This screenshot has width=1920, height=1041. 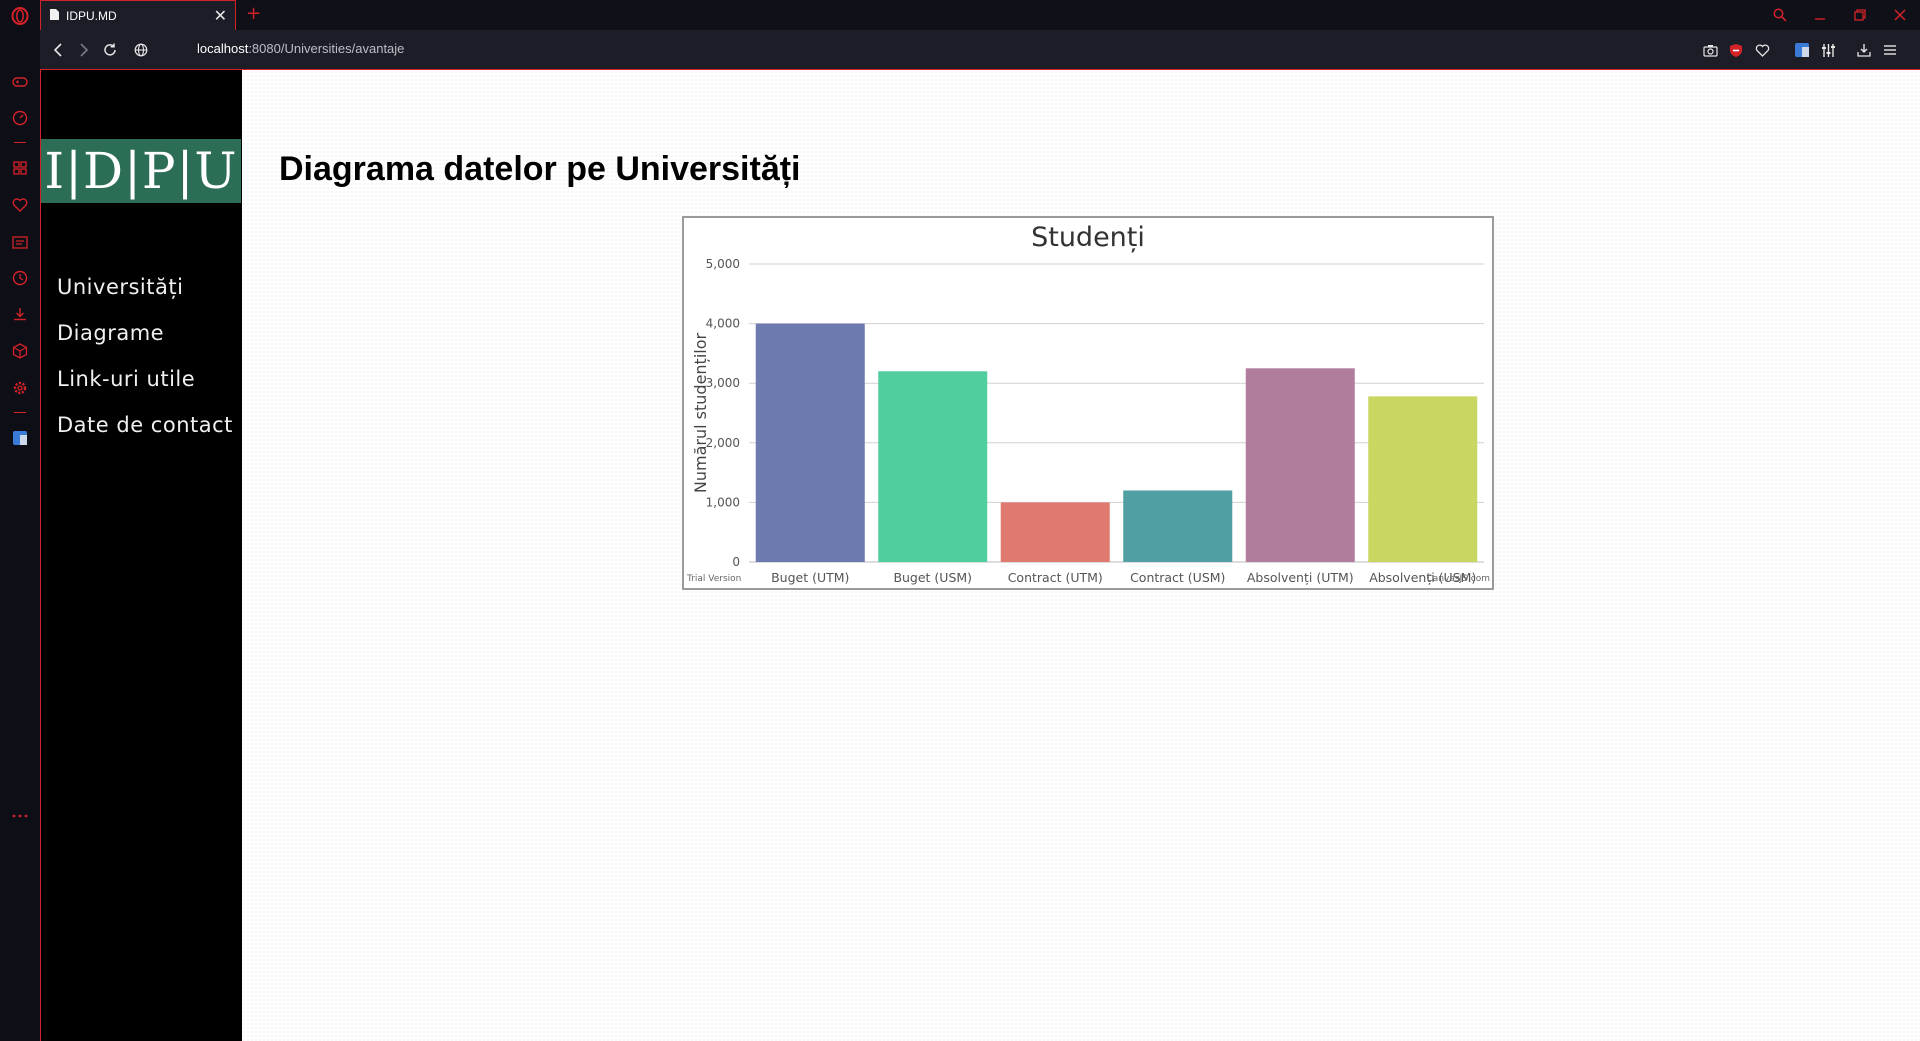 I want to click on new-tab-plus-icon: +, so click(x=254, y=13).